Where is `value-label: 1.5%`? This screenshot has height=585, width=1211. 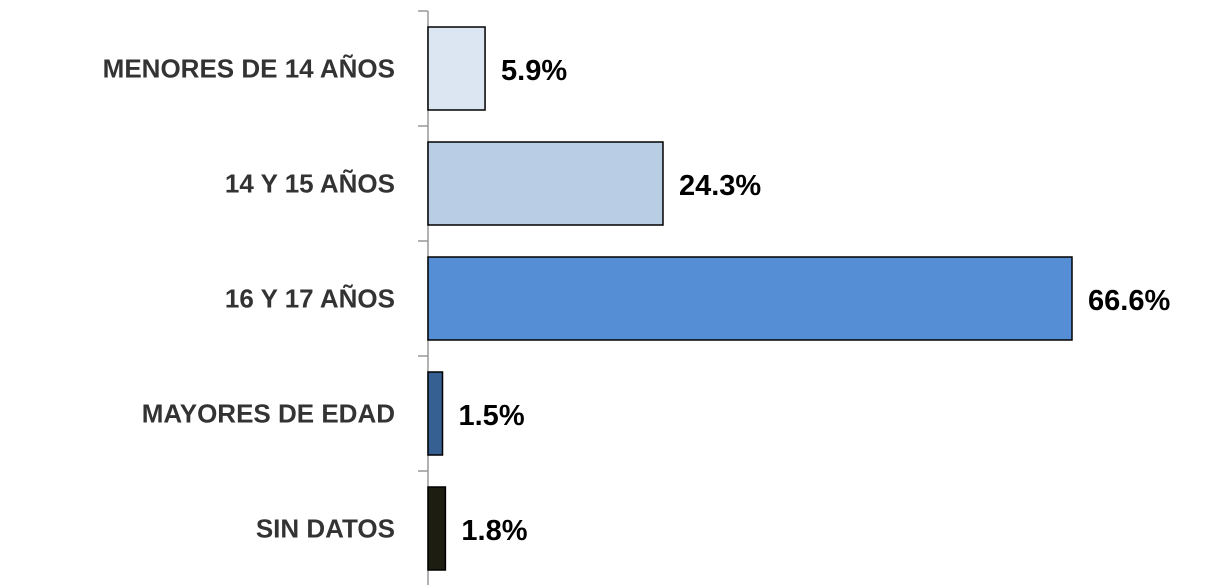
value-label: 1.5% is located at coordinates (492, 416).